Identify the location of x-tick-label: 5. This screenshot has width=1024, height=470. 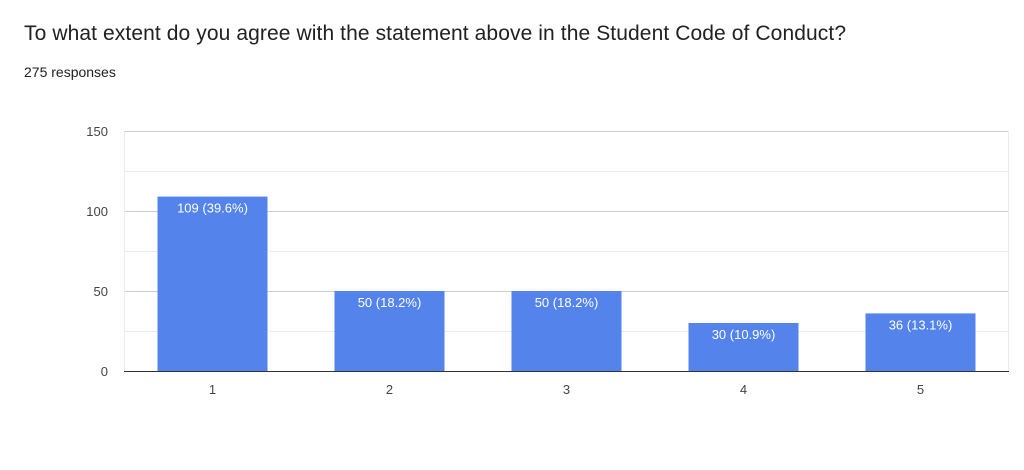
(920, 389).